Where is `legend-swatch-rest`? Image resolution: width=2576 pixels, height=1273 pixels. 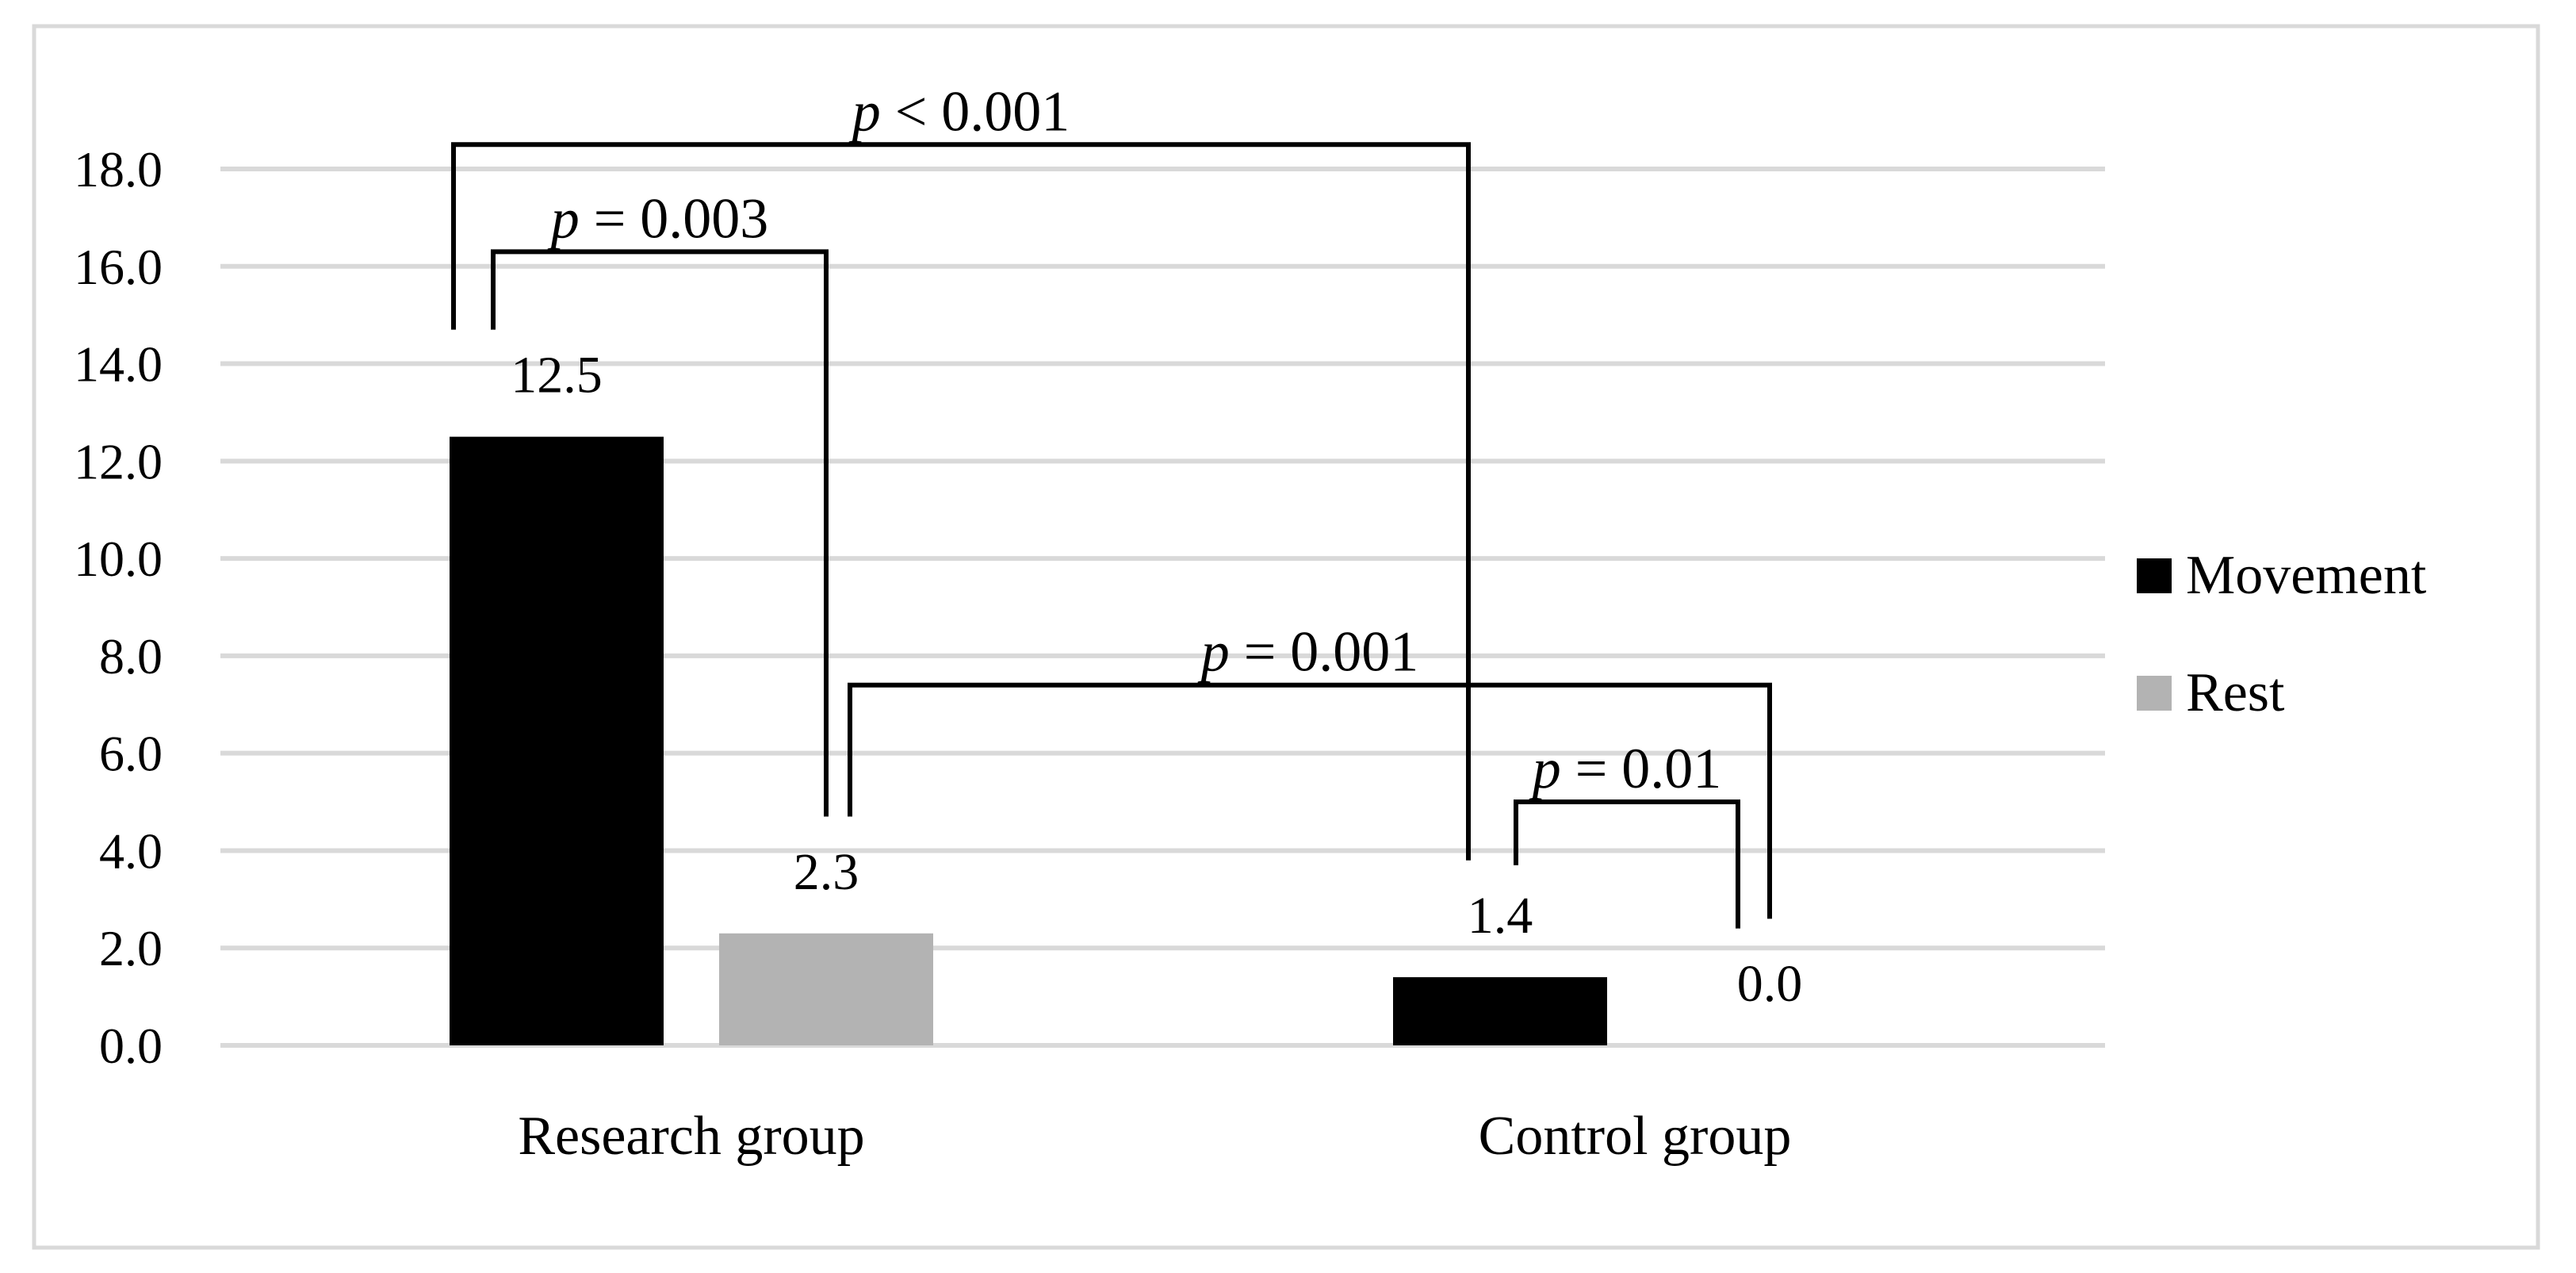 legend-swatch-rest is located at coordinates (2154, 693).